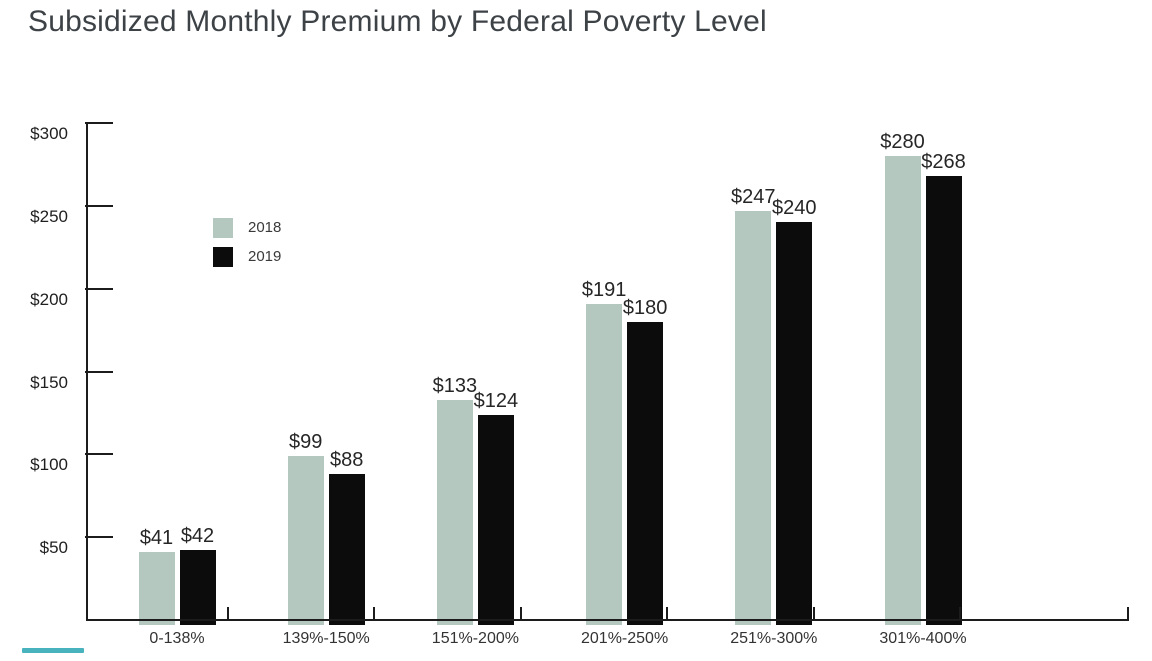  I want to click on x-axis-category-label: 201%-250%, so click(625, 638).